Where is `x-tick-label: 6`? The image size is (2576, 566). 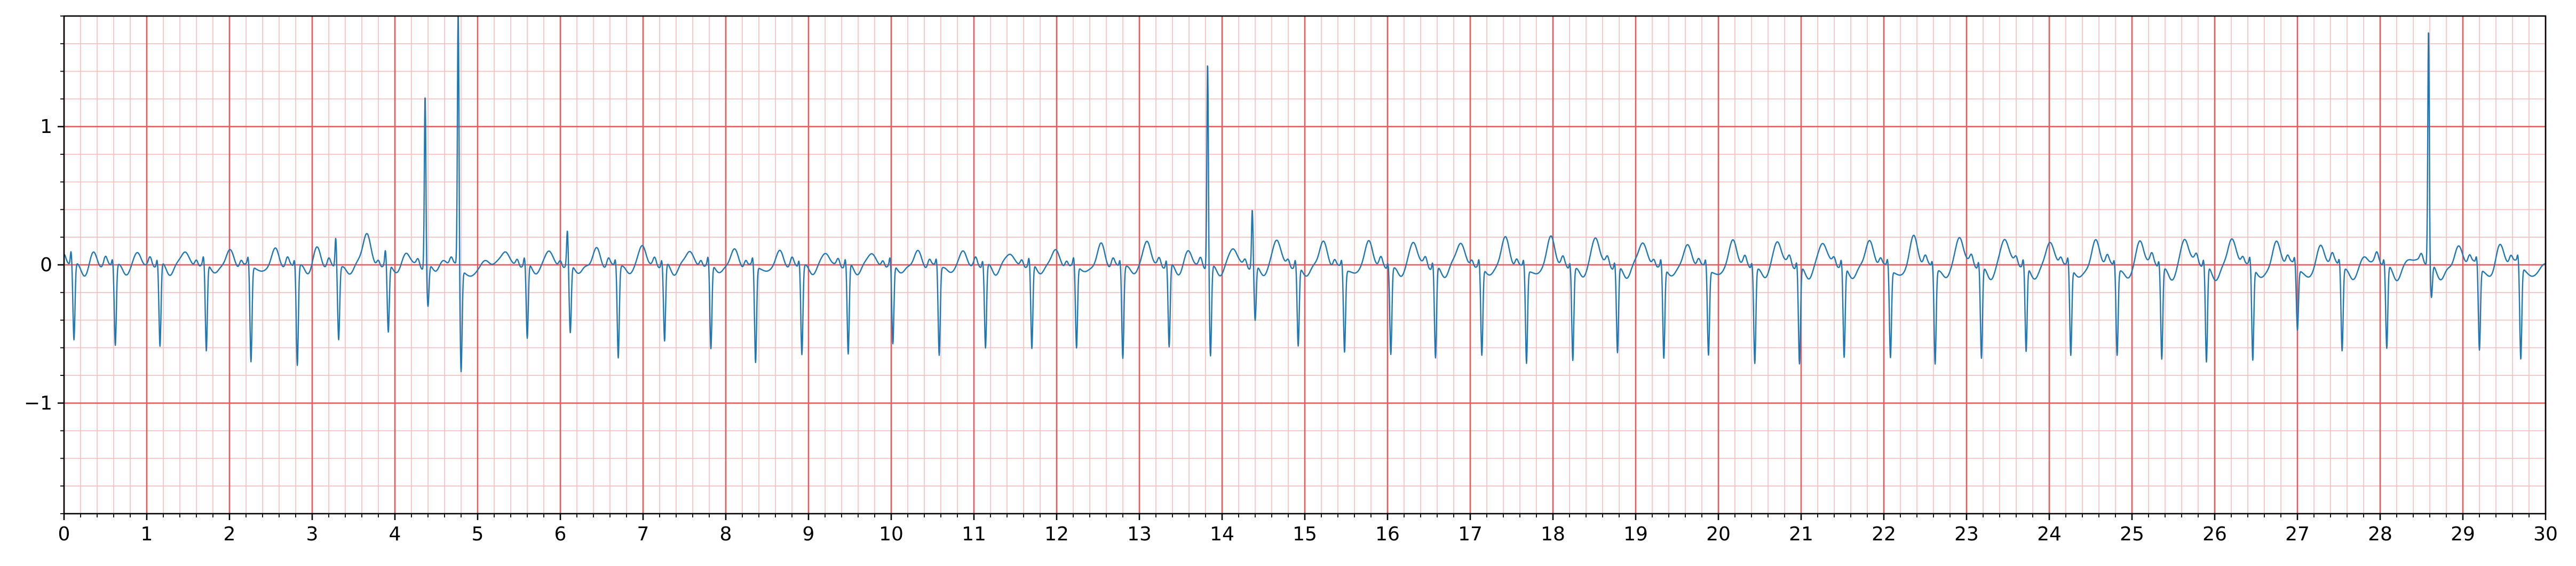
x-tick-label: 6 is located at coordinates (561, 534).